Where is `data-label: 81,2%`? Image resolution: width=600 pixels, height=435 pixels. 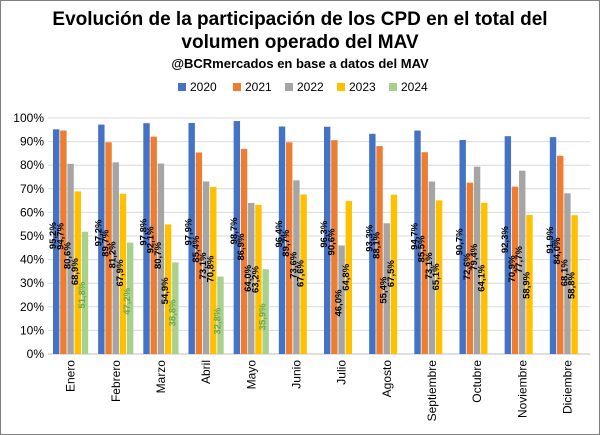
data-label: 81,2% is located at coordinates (113, 254).